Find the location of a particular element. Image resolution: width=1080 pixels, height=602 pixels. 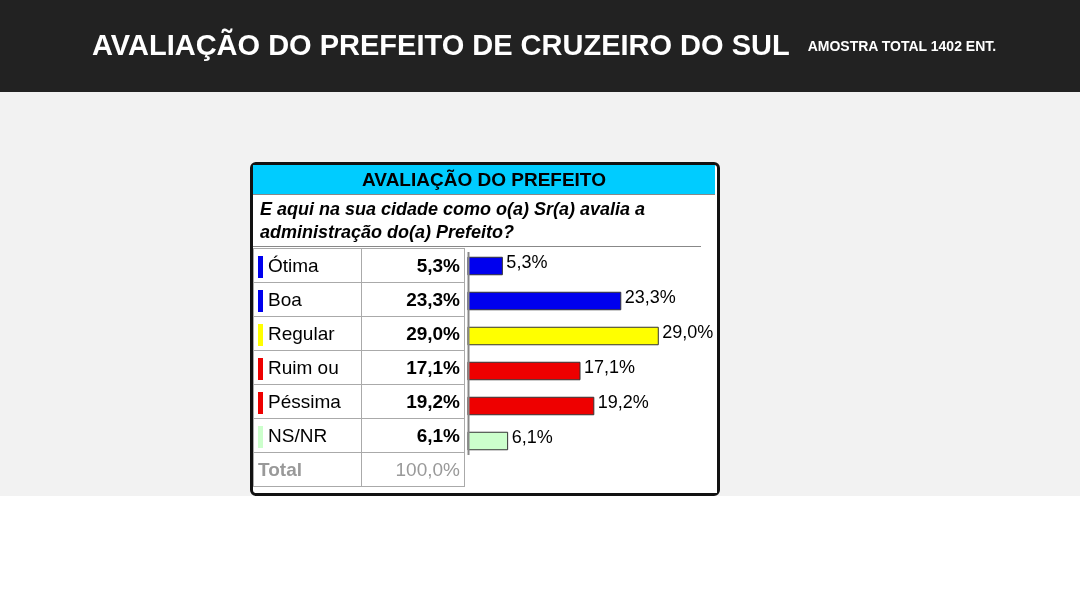

text: AMOSTRA TOTAL 1402 ENT. is located at coordinates (902, 46).